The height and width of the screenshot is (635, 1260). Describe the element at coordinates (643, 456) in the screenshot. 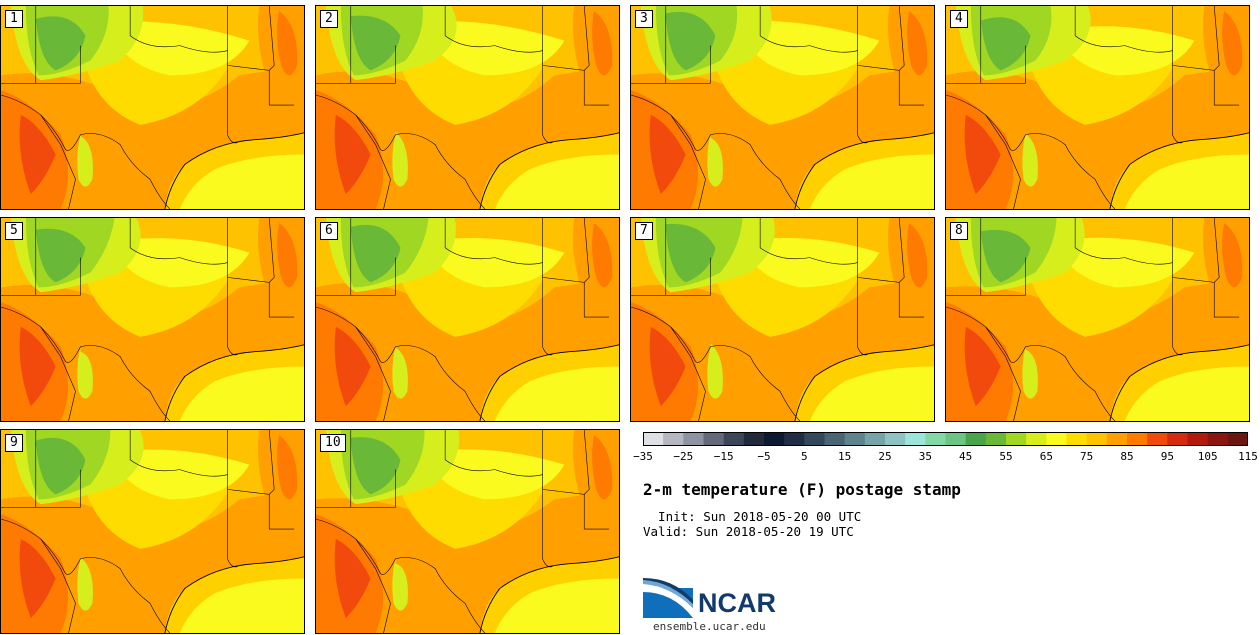

I see `colorbar-tick-label: −35` at that location.